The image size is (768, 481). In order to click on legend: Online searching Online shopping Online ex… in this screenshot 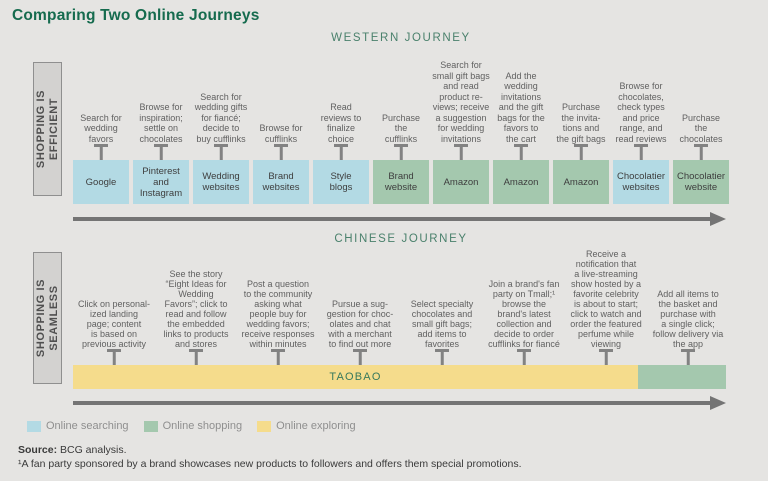, I will do `click(191, 426)`.